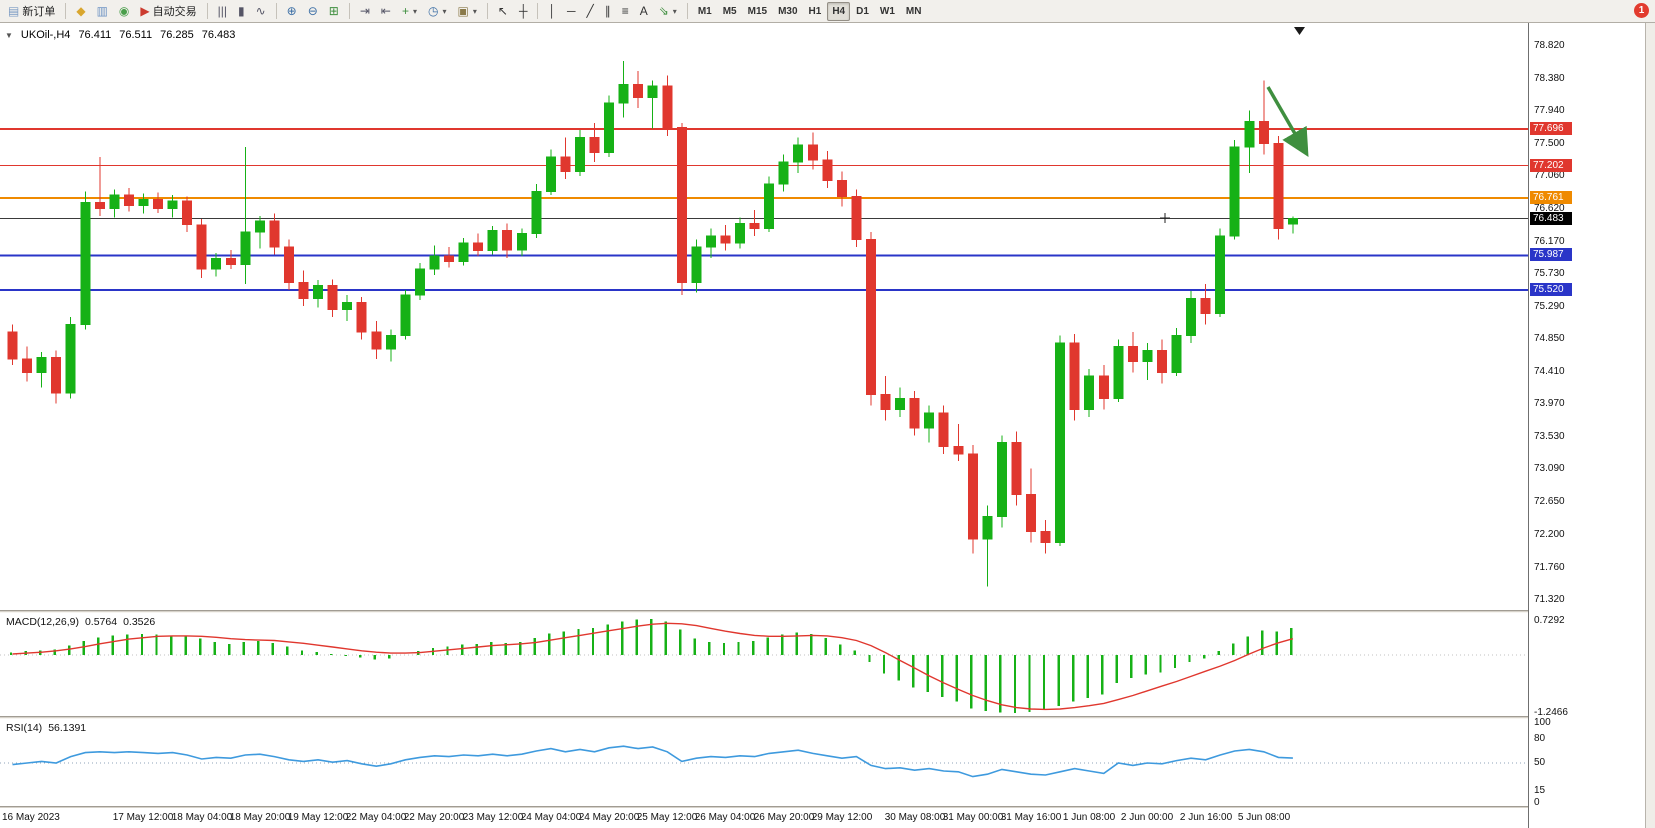 The height and width of the screenshot is (828, 1655). I want to click on timeframe-m1-button: M1, so click(705, 11).